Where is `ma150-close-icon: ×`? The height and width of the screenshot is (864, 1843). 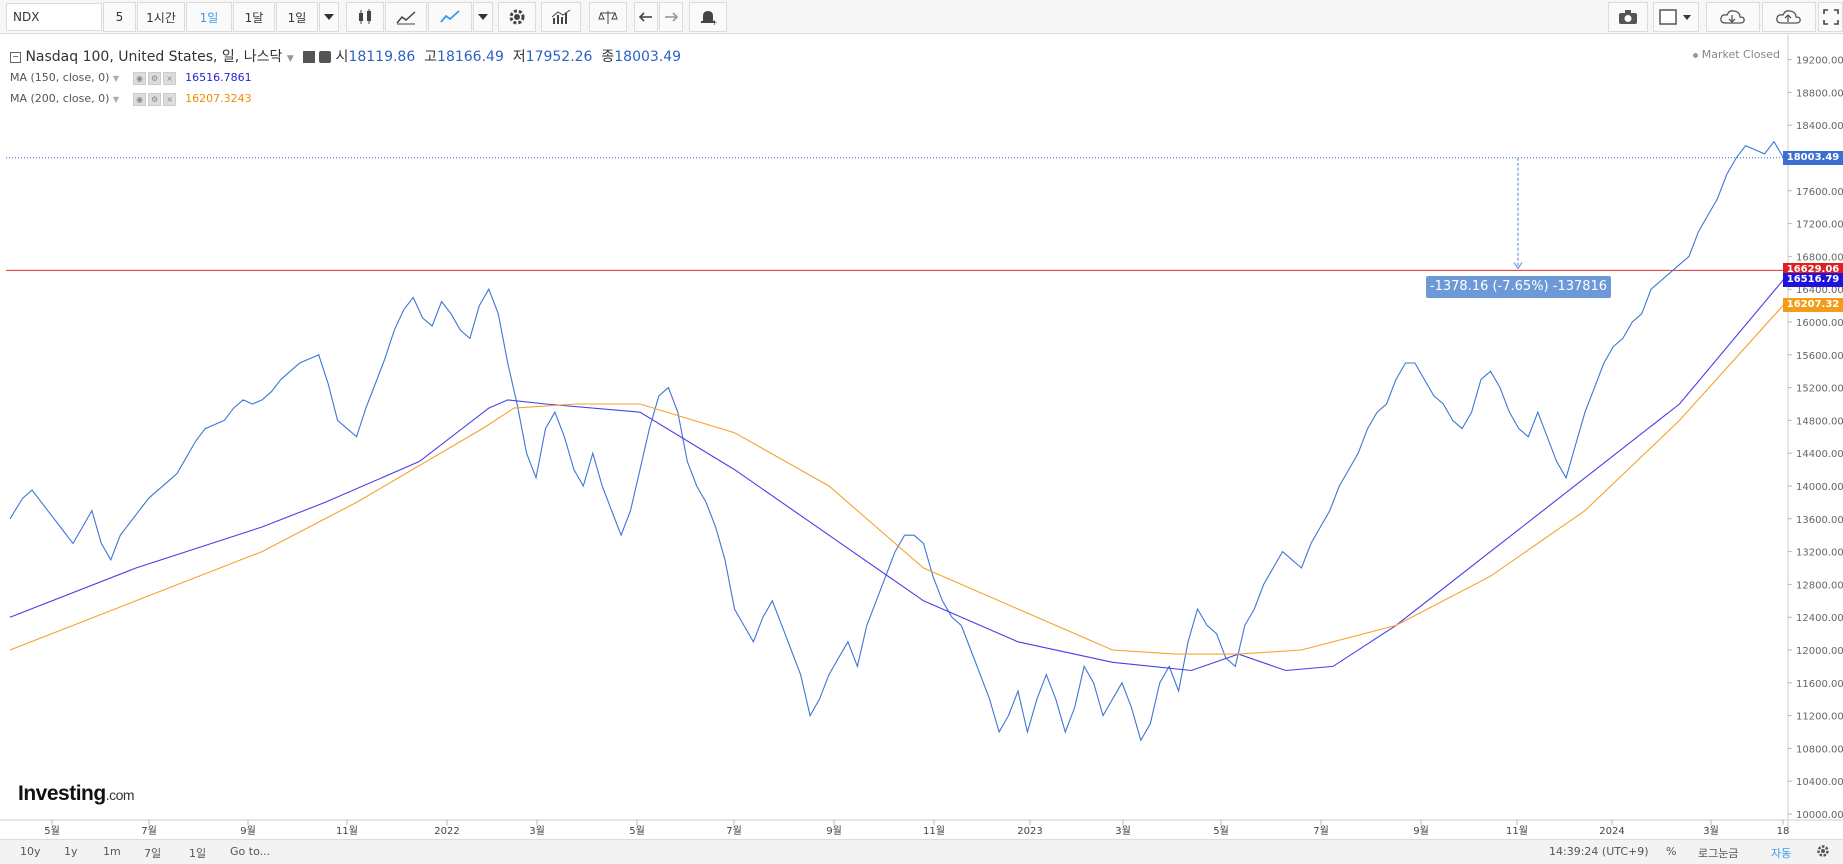
ma150-close-icon: × is located at coordinates (170, 78).